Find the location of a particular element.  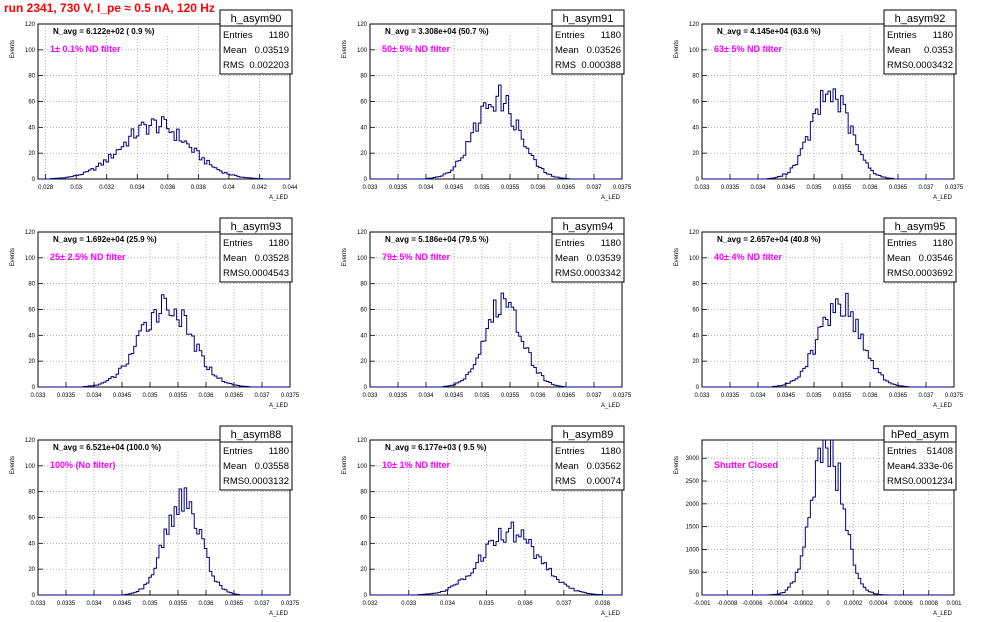

x-tick-label: 0.038 is located at coordinates (199, 188).